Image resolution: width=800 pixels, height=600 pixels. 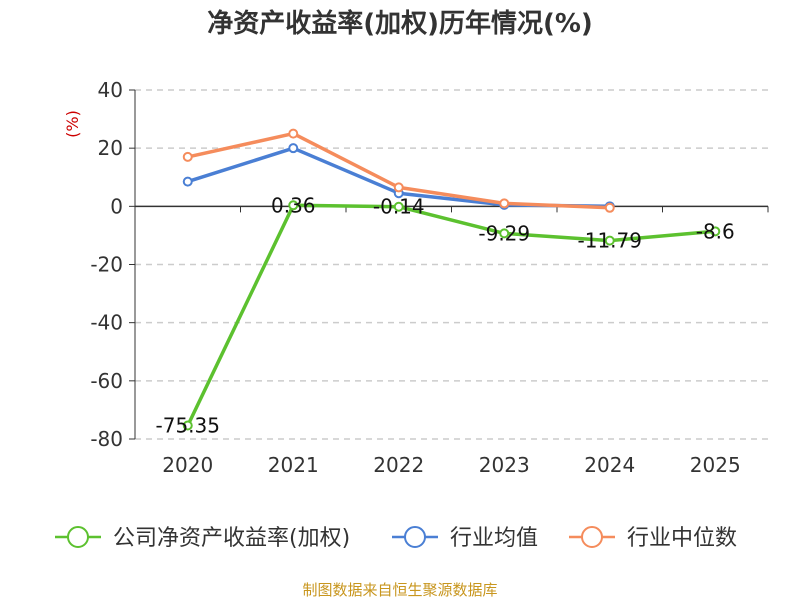 I want to click on x-tick-label: 2020, so click(x=187, y=465).